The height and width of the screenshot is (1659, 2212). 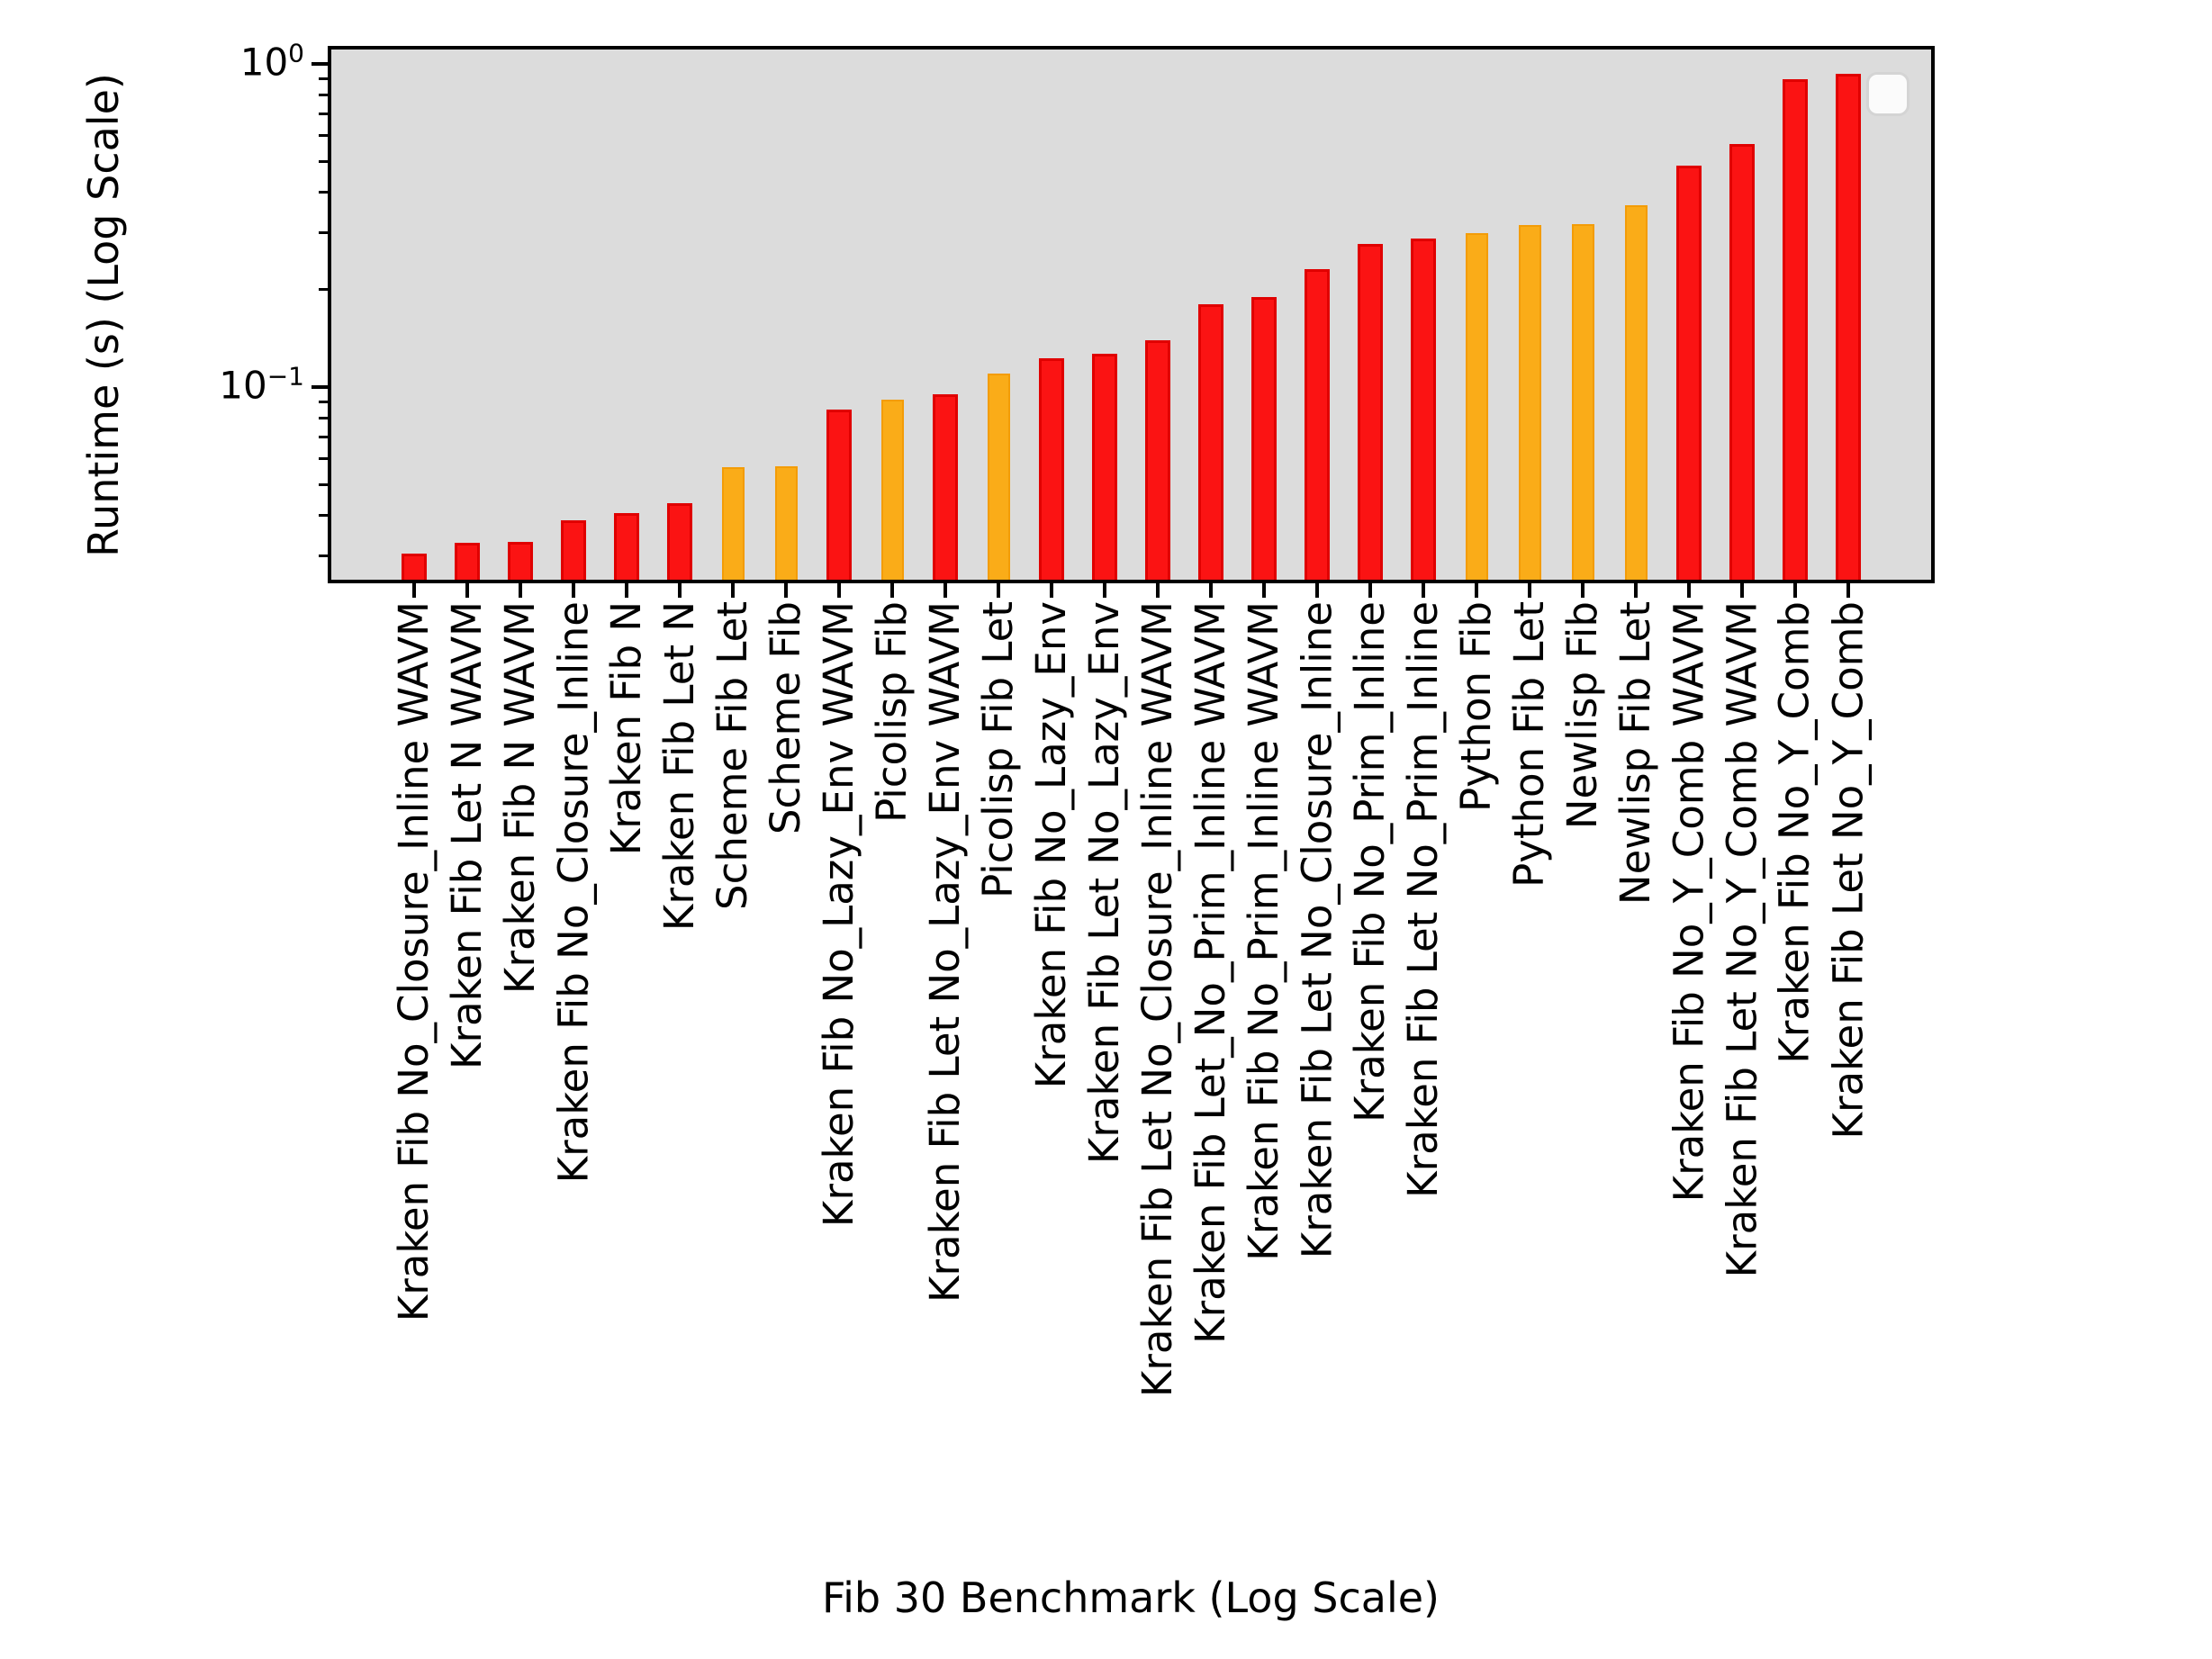 What do you see at coordinates (945, 952) in the screenshot?
I see `x-tick-label: Kraken Fib Let No_Lazy_Env WAVM` at bounding box center [945, 952].